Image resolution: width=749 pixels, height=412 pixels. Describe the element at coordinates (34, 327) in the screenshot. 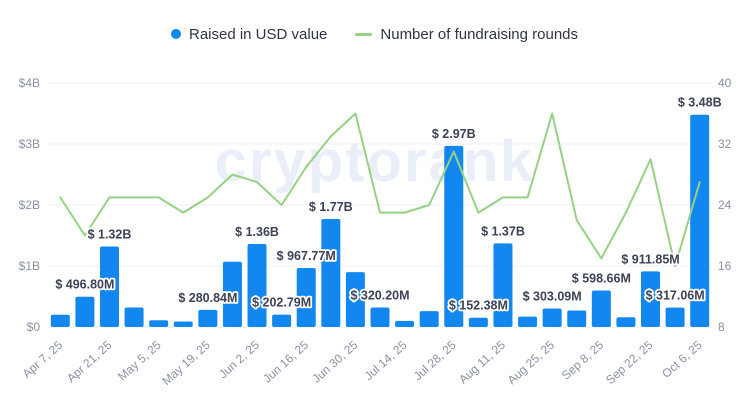

I see `y-axis-tick-left: $0` at that location.